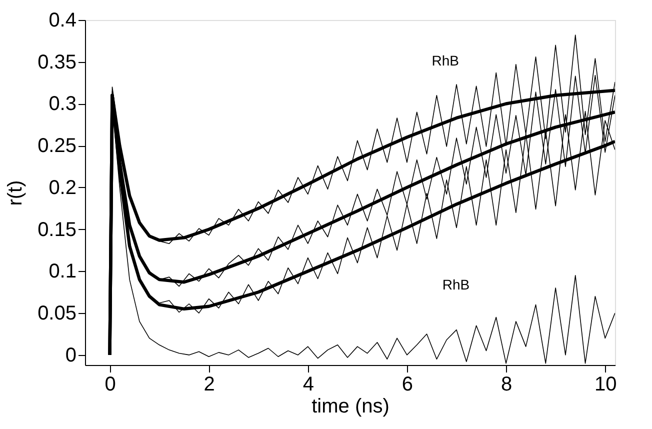  I want to click on y-tick-label: 0.35, so click(57, 62).